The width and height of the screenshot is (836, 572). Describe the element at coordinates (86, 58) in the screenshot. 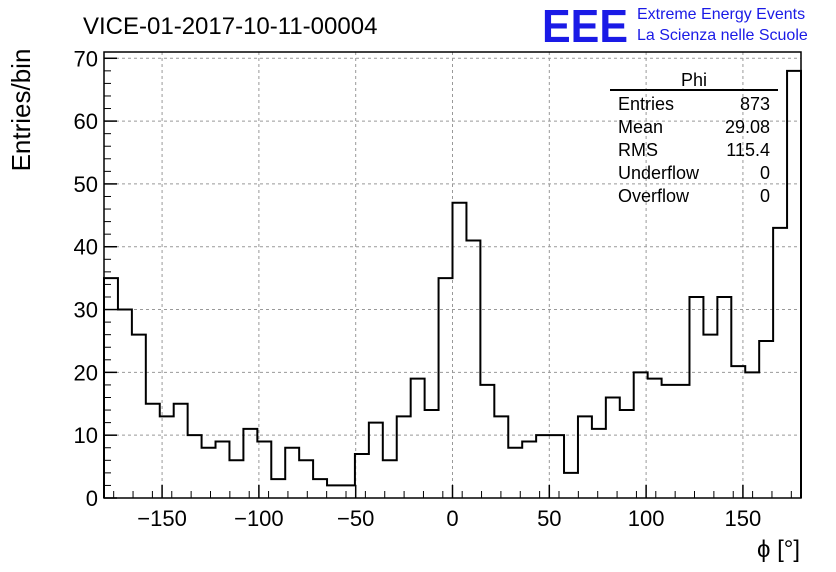

I see `y-tick-label: 70` at that location.